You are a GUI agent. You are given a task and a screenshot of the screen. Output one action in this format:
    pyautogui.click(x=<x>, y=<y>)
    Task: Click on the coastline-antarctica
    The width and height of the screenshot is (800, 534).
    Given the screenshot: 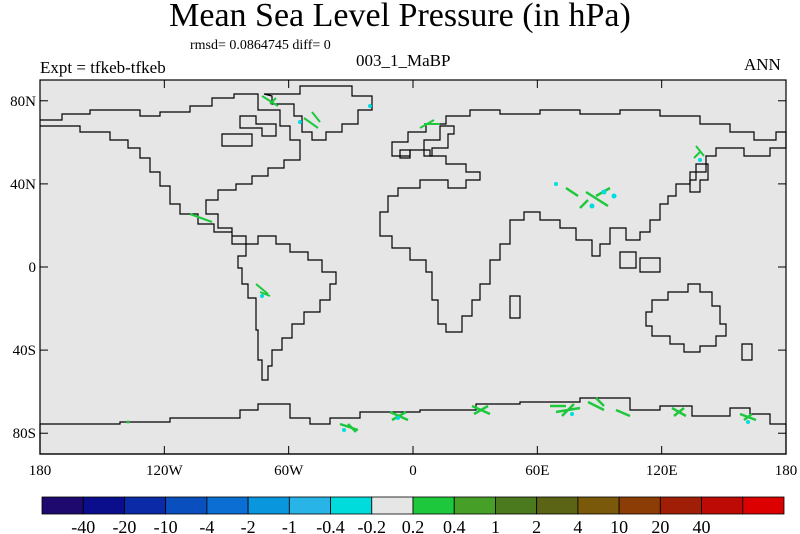 What is the action you would take?
    pyautogui.click(x=413, y=426)
    